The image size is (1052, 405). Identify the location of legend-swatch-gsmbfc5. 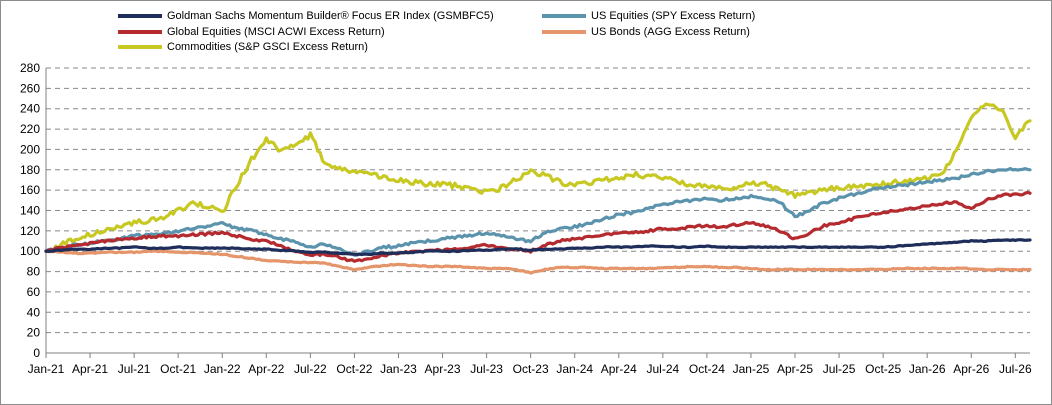
(140, 16).